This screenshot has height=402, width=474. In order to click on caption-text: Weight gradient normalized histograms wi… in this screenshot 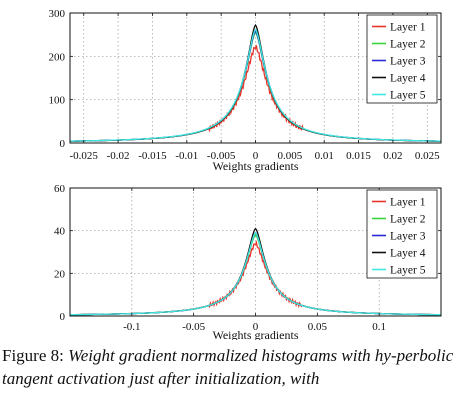, I will do `click(228, 367)`.